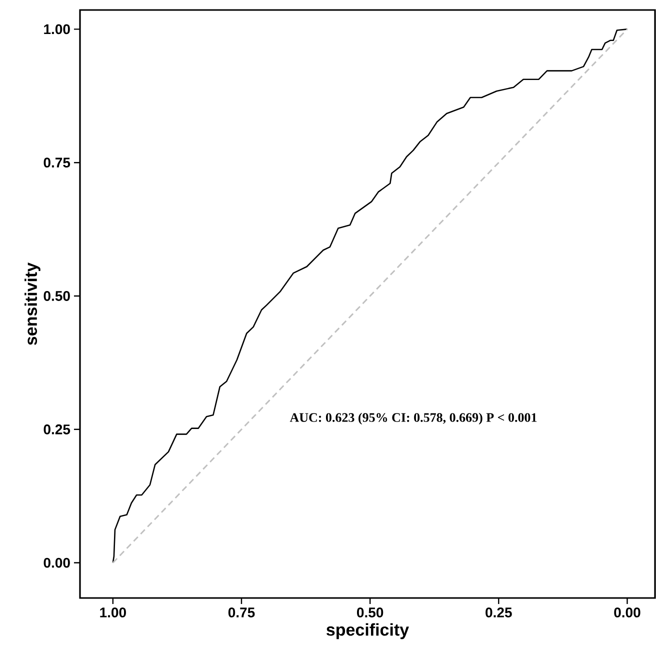 This screenshot has width=656, height=656. What do you see at coordinates (57, 429) in the screenshot?
I see `y-tick-label: 0.25` at bounding box center [57, 429].